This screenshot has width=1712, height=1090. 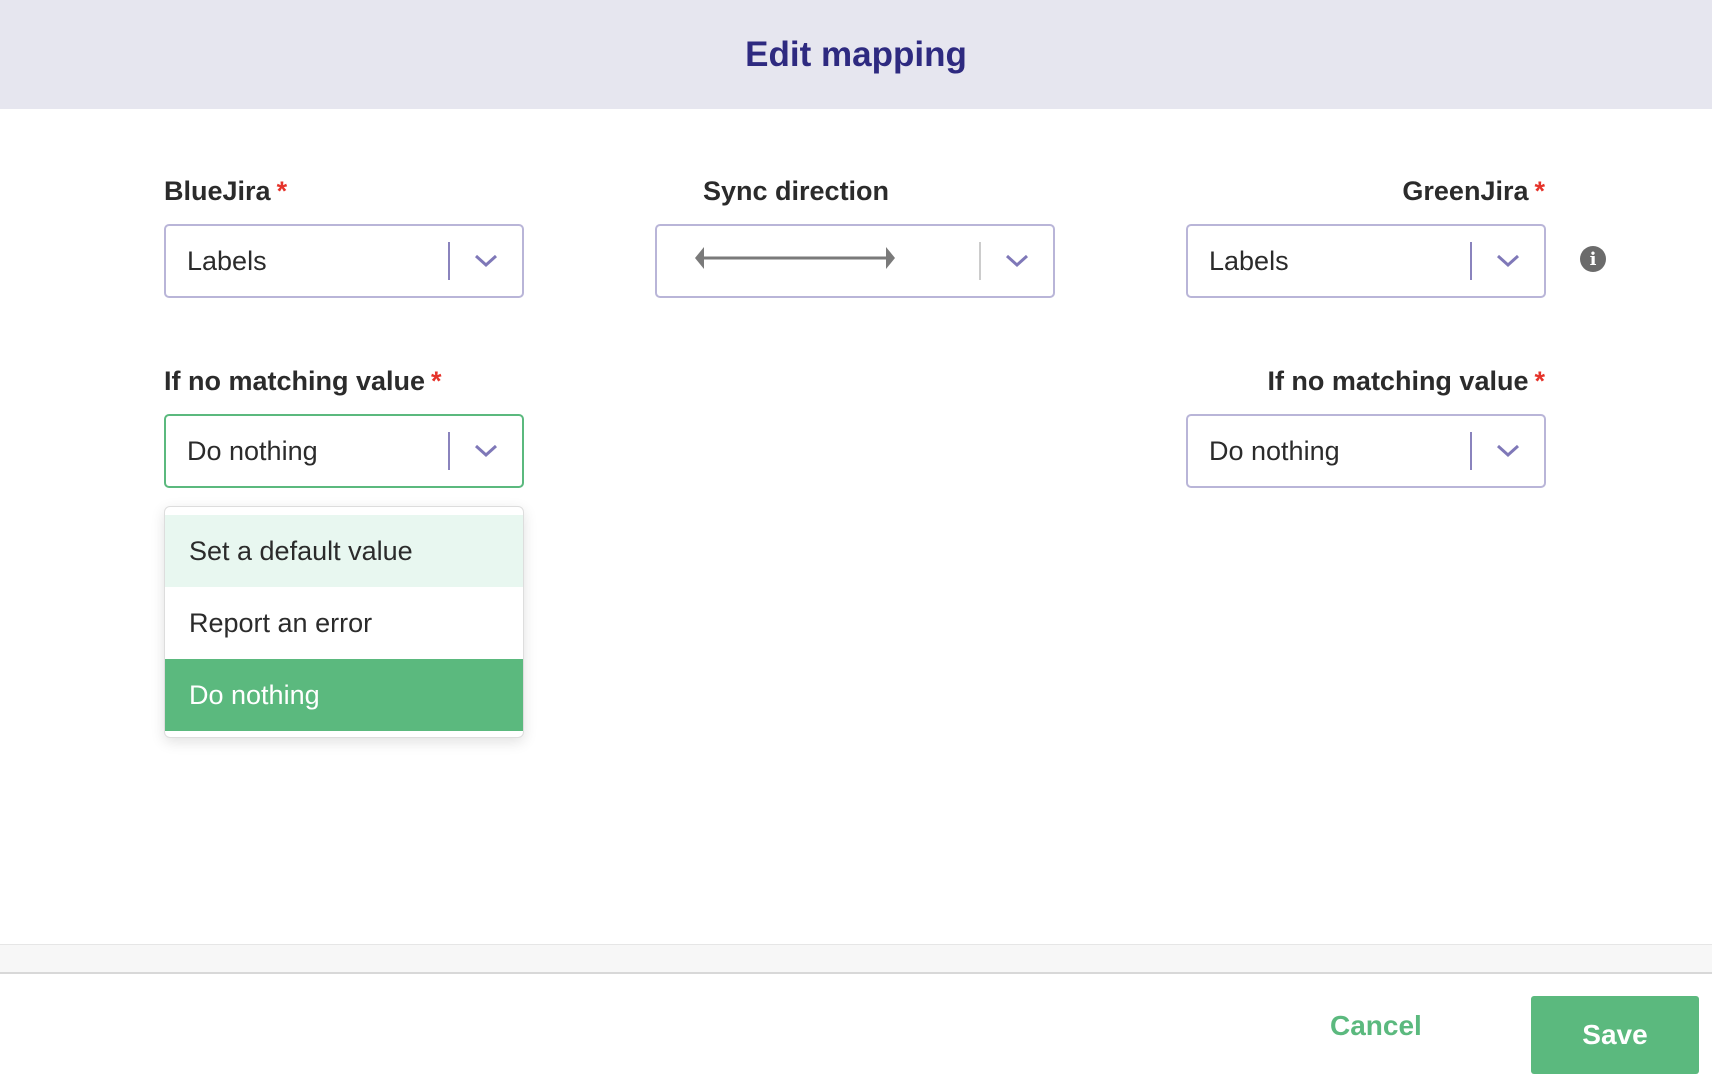 I want to click on option-report-error: Report an error, so click(x=281, y=622).